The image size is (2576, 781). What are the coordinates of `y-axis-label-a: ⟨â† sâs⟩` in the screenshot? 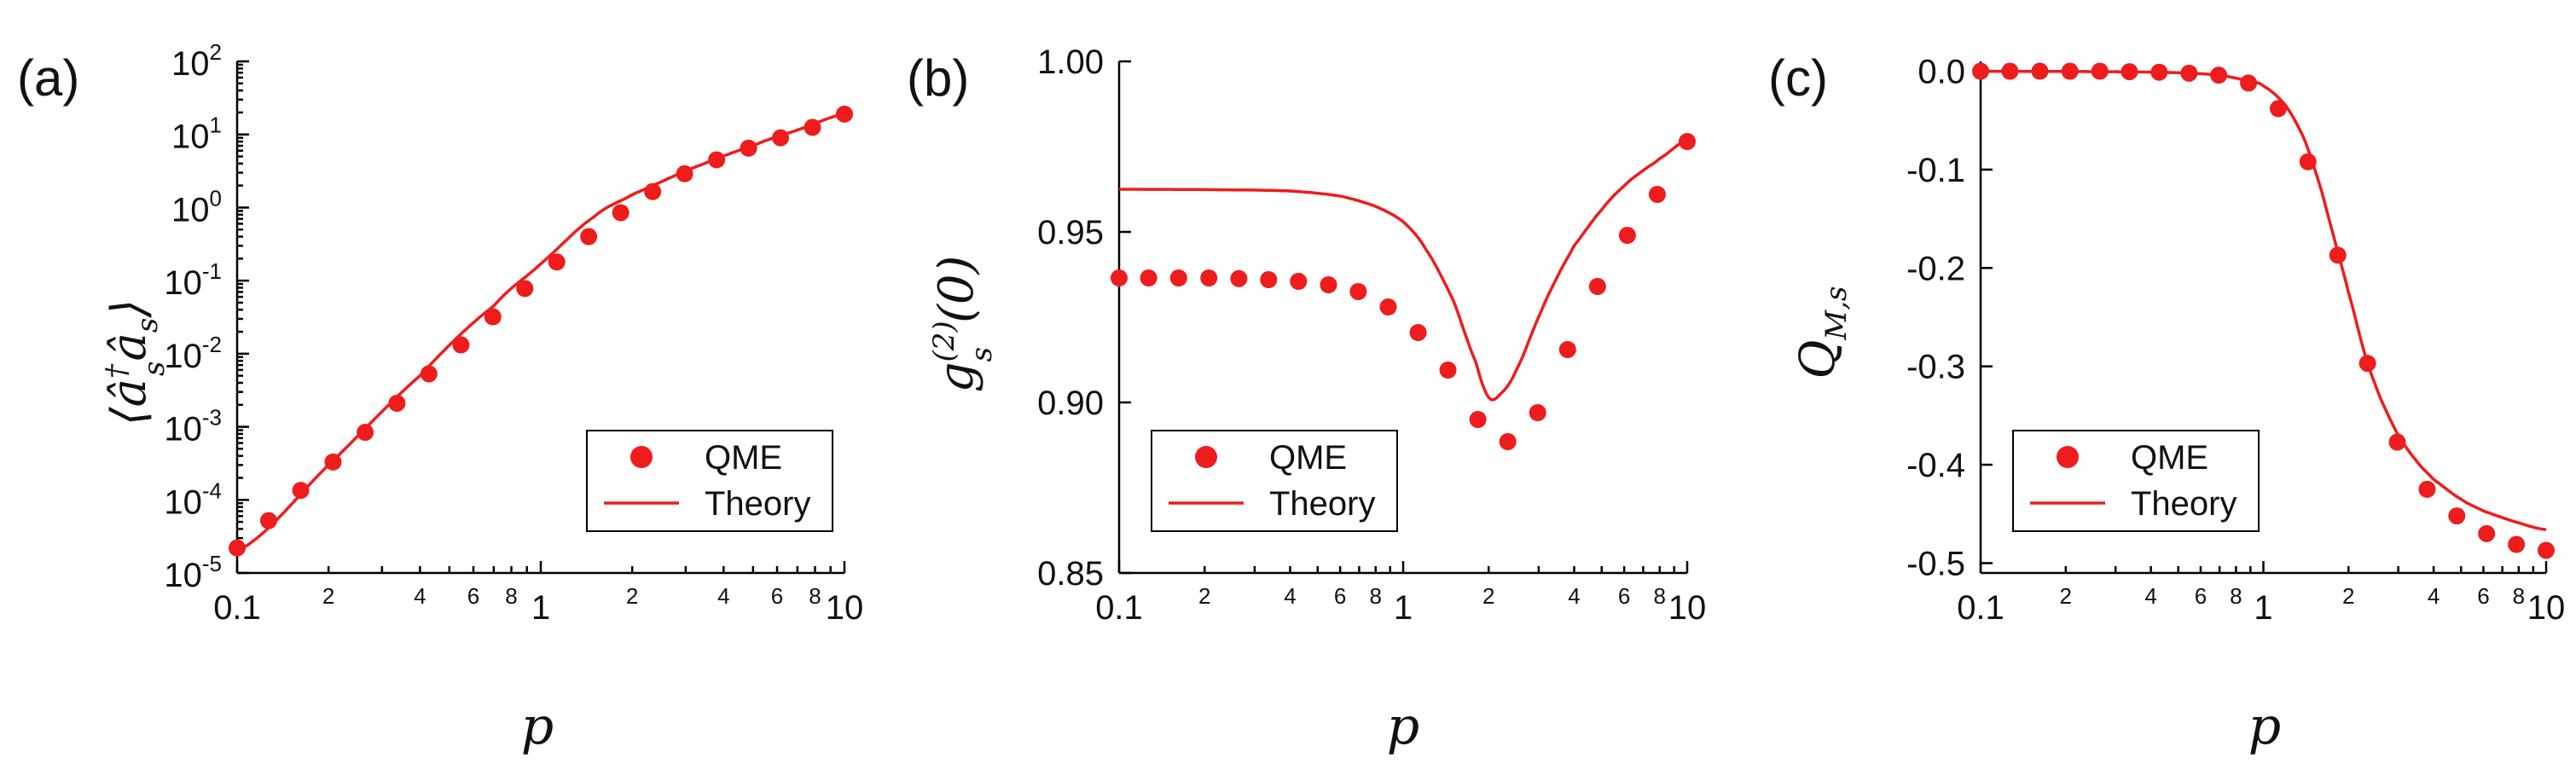 It's located at (135, 362).